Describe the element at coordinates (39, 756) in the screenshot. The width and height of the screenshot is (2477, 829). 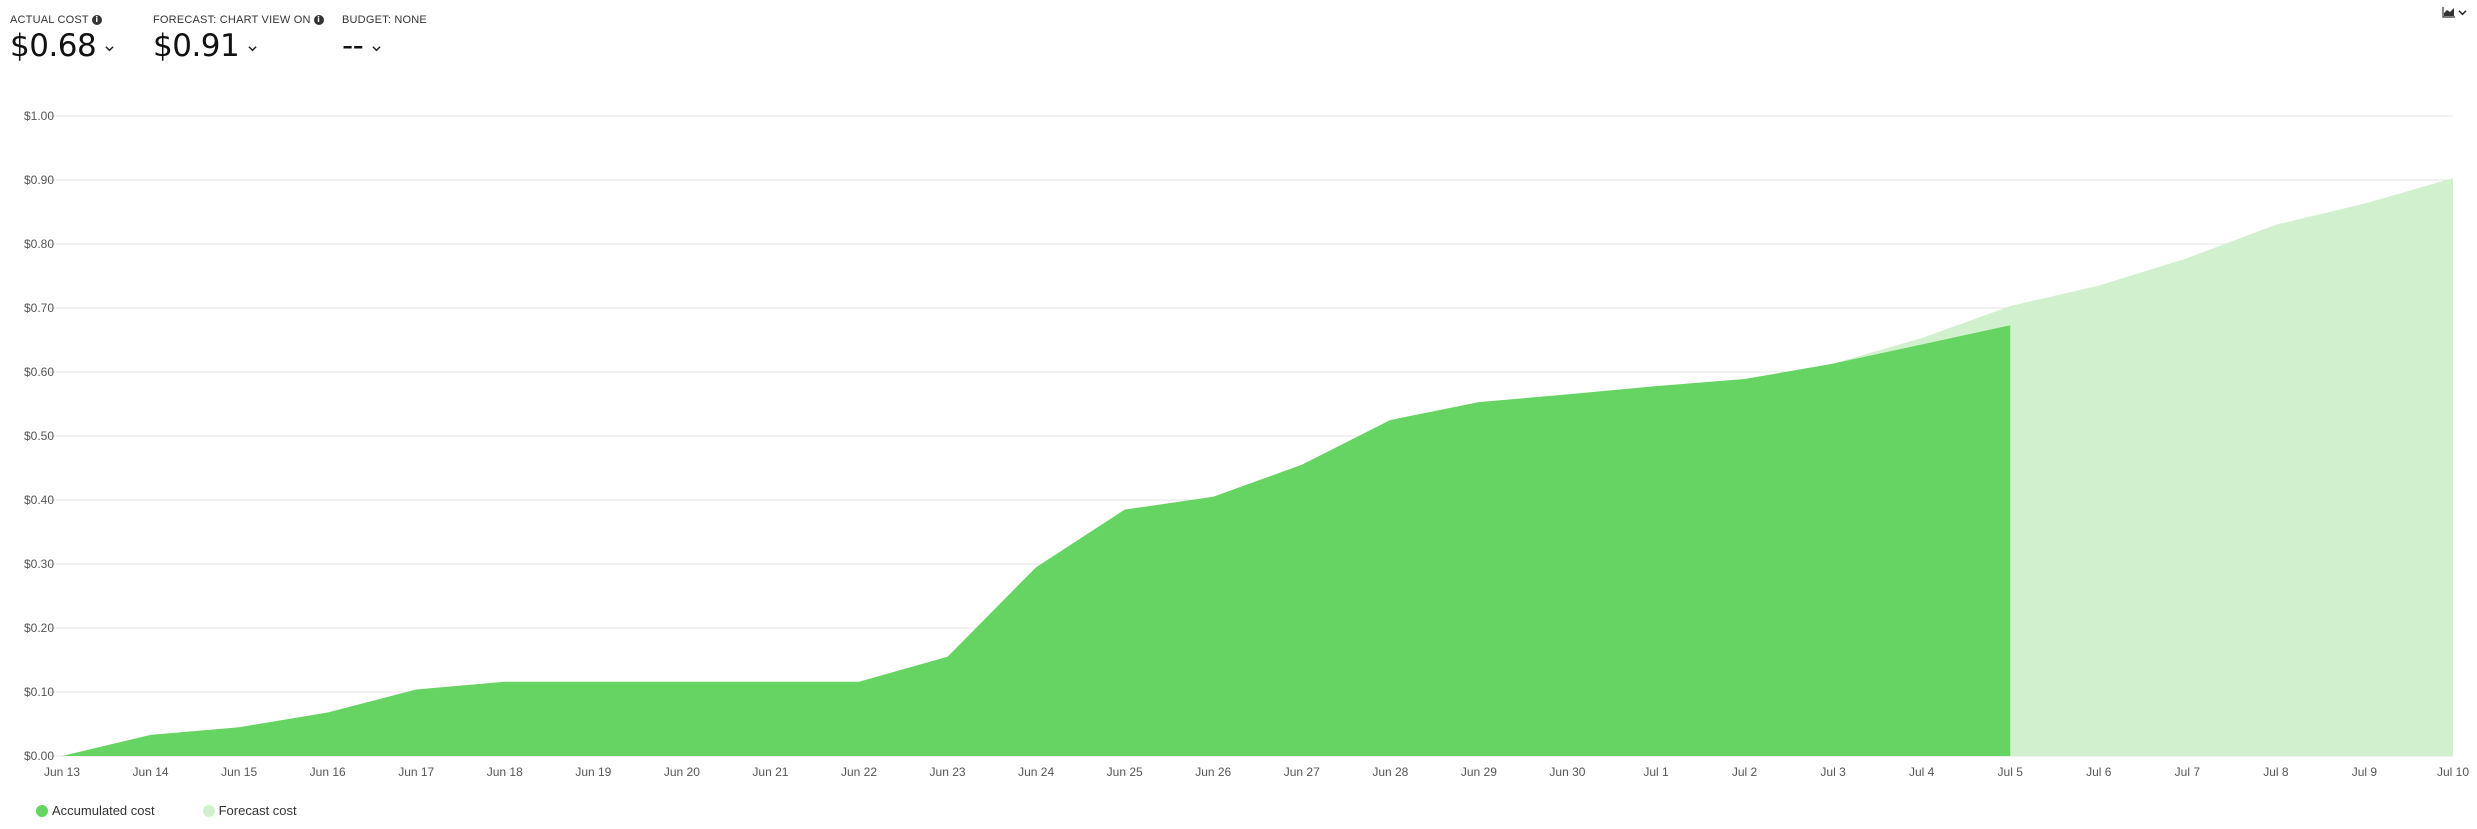
I see `y-tick-label: $0.00` at that location.